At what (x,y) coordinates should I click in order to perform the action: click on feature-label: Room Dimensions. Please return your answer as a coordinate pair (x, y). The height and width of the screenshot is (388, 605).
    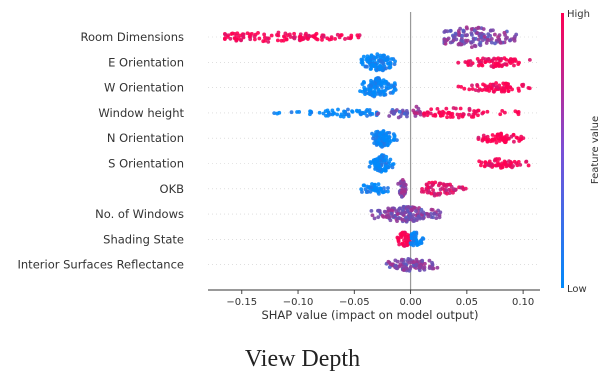
    Looking at the image, I should click on (132, 37).